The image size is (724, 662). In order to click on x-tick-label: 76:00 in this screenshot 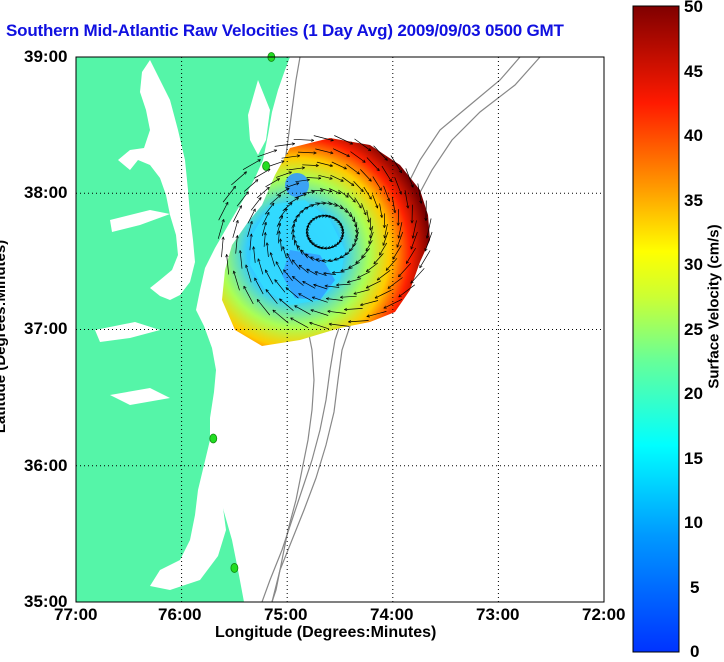, I will do `click(179, 615)`.